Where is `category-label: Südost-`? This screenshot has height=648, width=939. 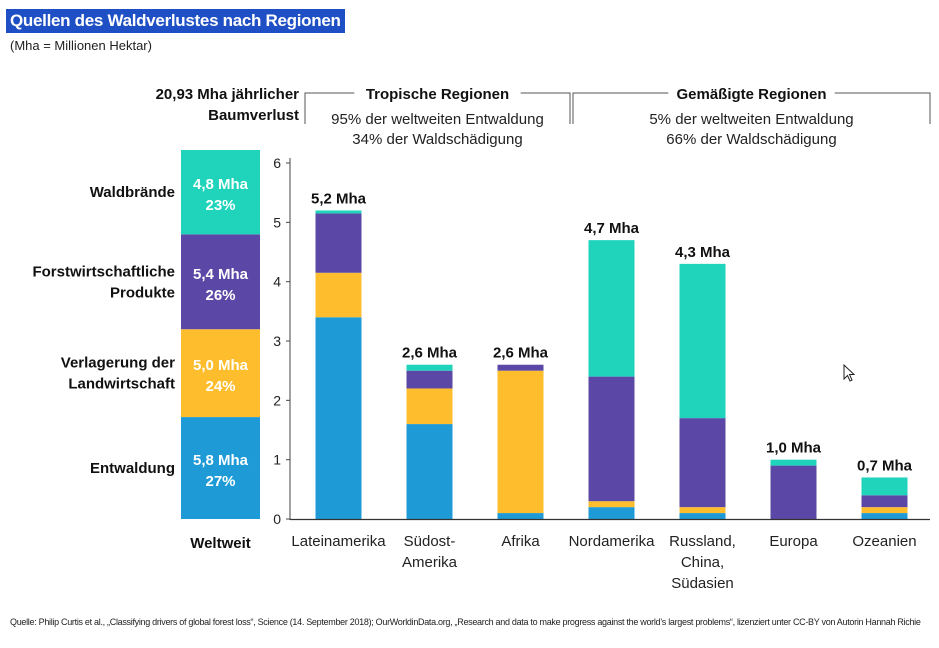 category-label: Südost- is located at coordinates (430, 541).